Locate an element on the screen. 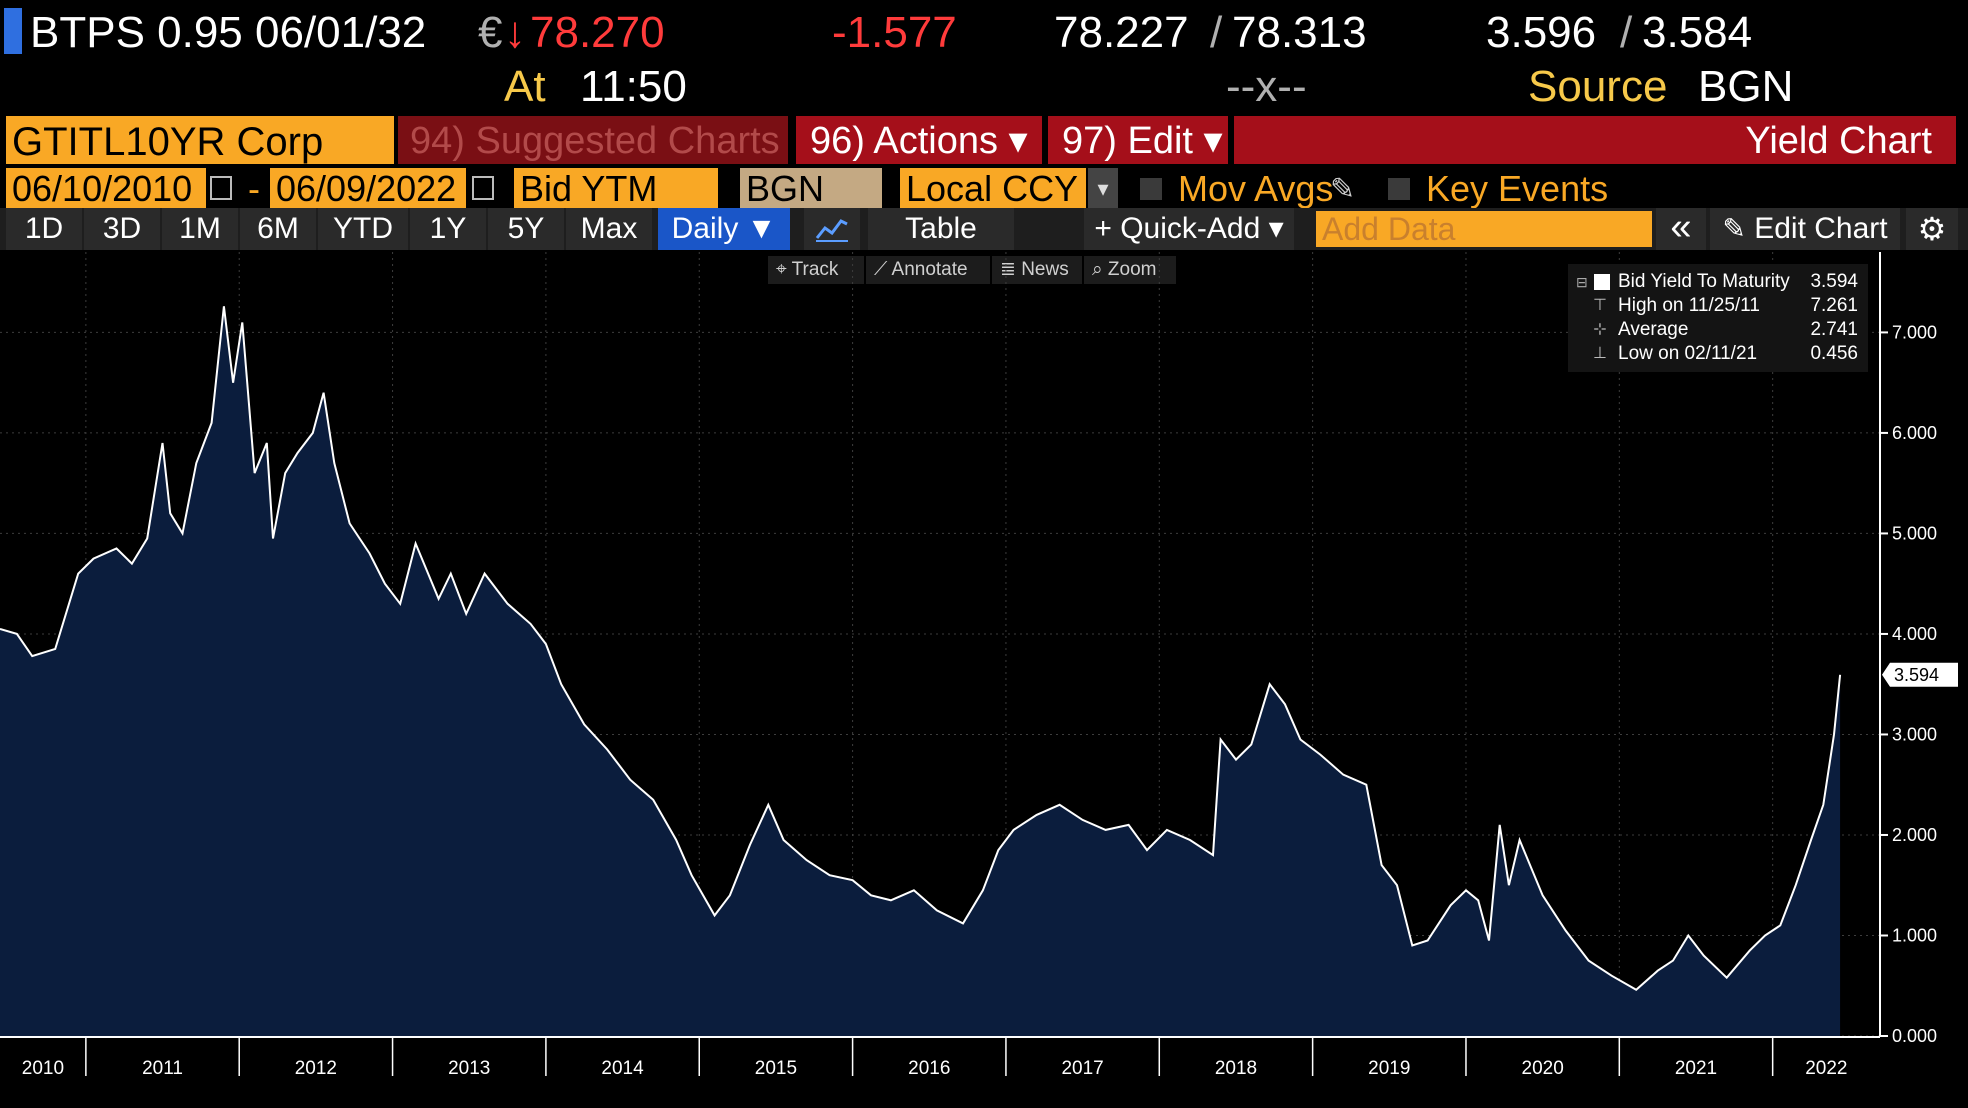  y-tick-label: 3.000 is located at coordinates (1914, 734).